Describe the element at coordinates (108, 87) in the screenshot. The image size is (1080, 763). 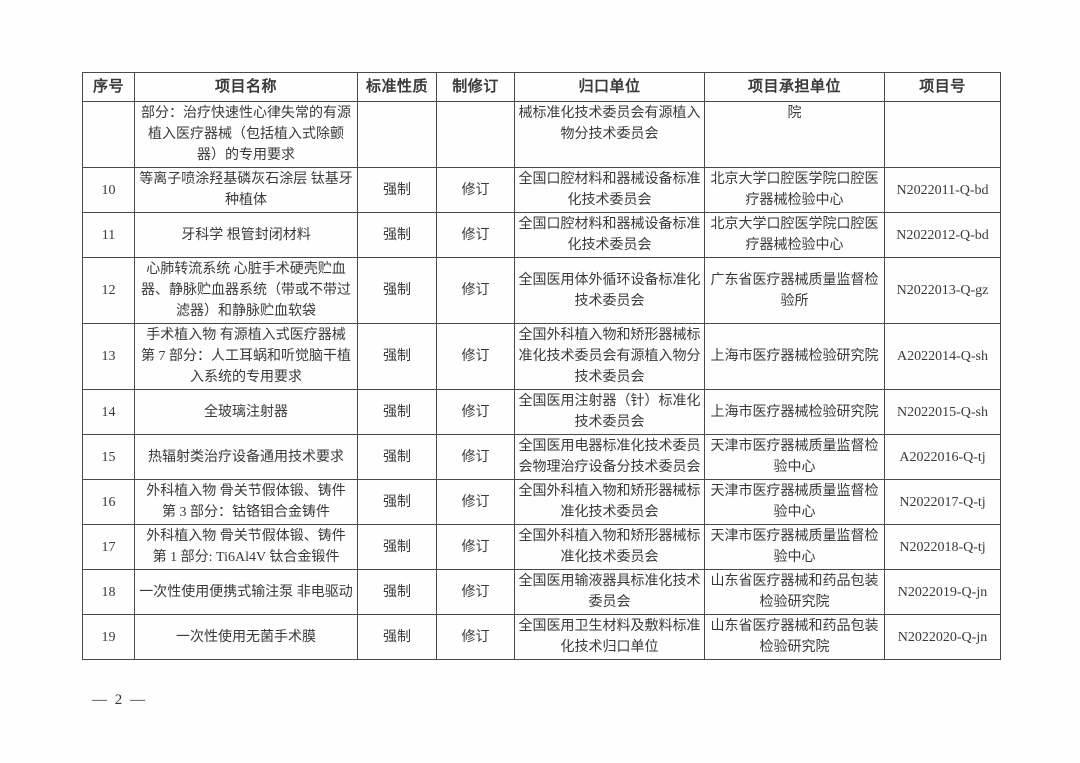
I see `col-header-seq-no: 序号` at that location.